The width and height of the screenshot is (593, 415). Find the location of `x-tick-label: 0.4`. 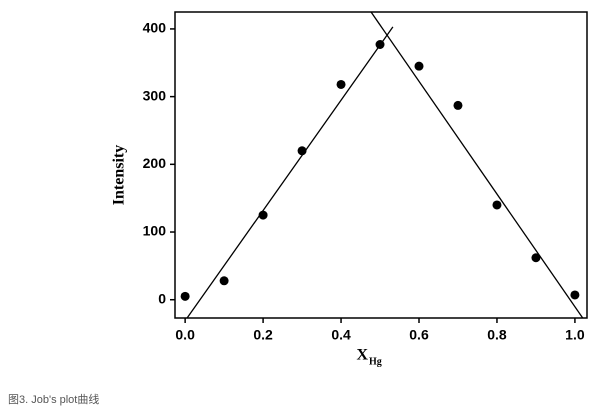

x-tick-label: 0.4 is located at coordinates (341, 335).